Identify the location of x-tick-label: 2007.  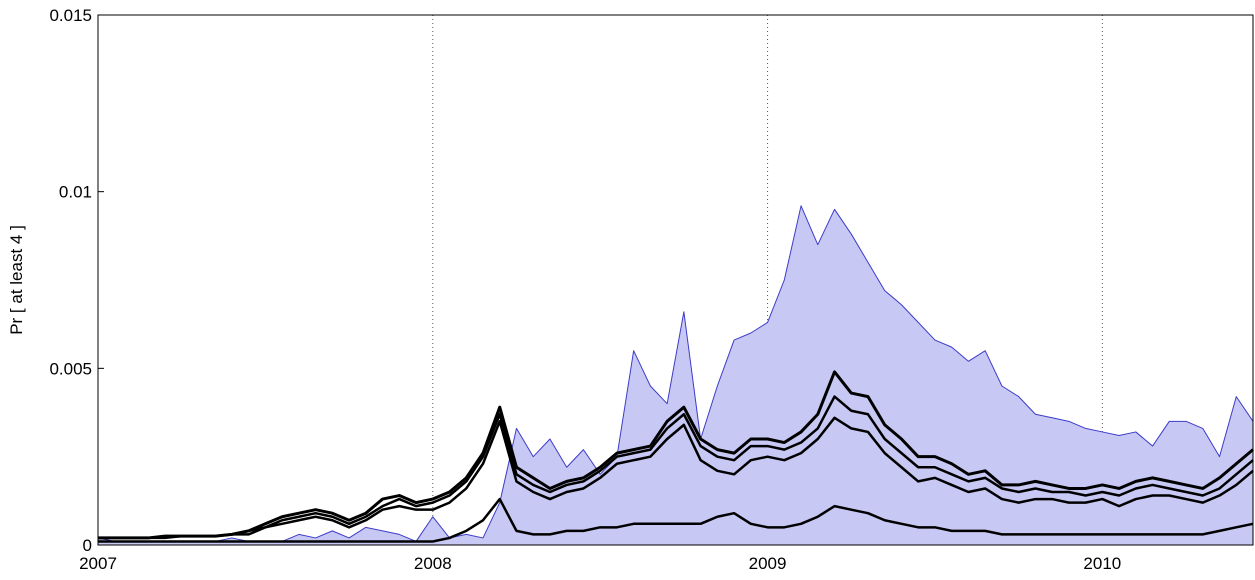
(98, 563).